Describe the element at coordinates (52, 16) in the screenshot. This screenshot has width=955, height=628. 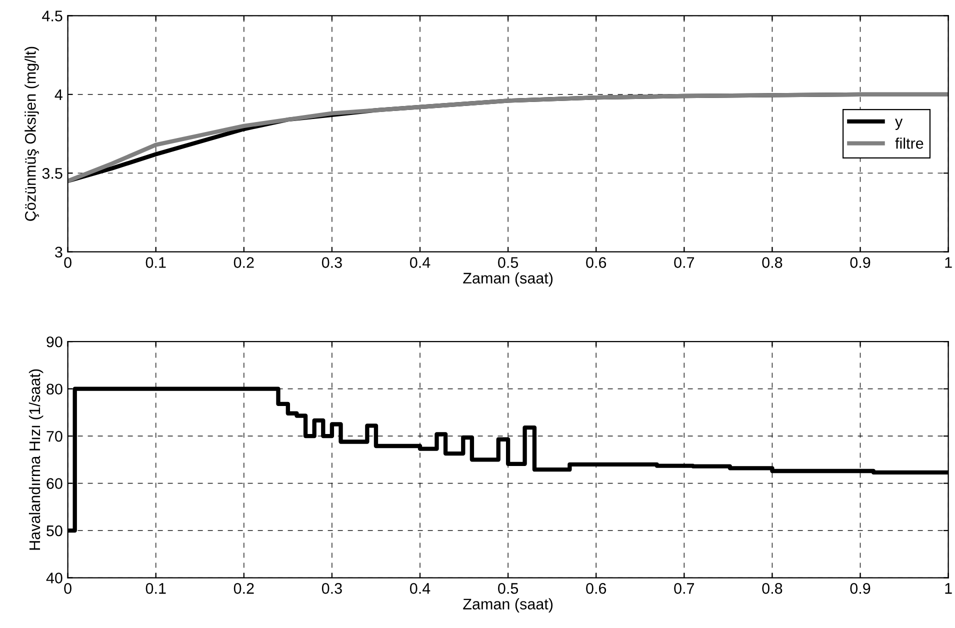
I see `y-tick-label: 4.5` at that location.